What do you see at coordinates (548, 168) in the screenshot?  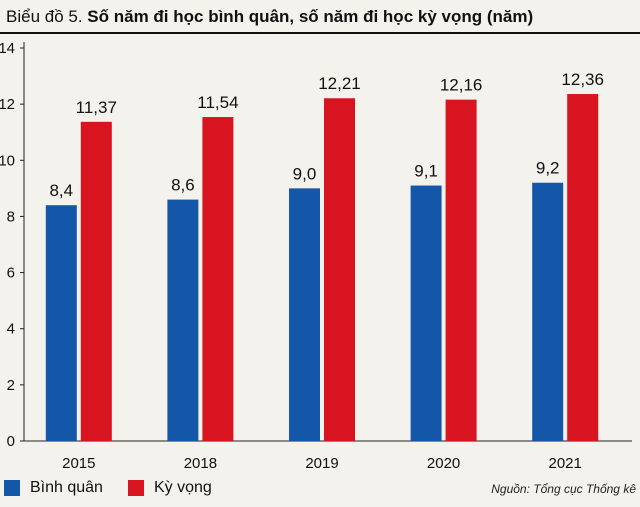 I see `data-label: 9,2` at bounding box center [548, 168].